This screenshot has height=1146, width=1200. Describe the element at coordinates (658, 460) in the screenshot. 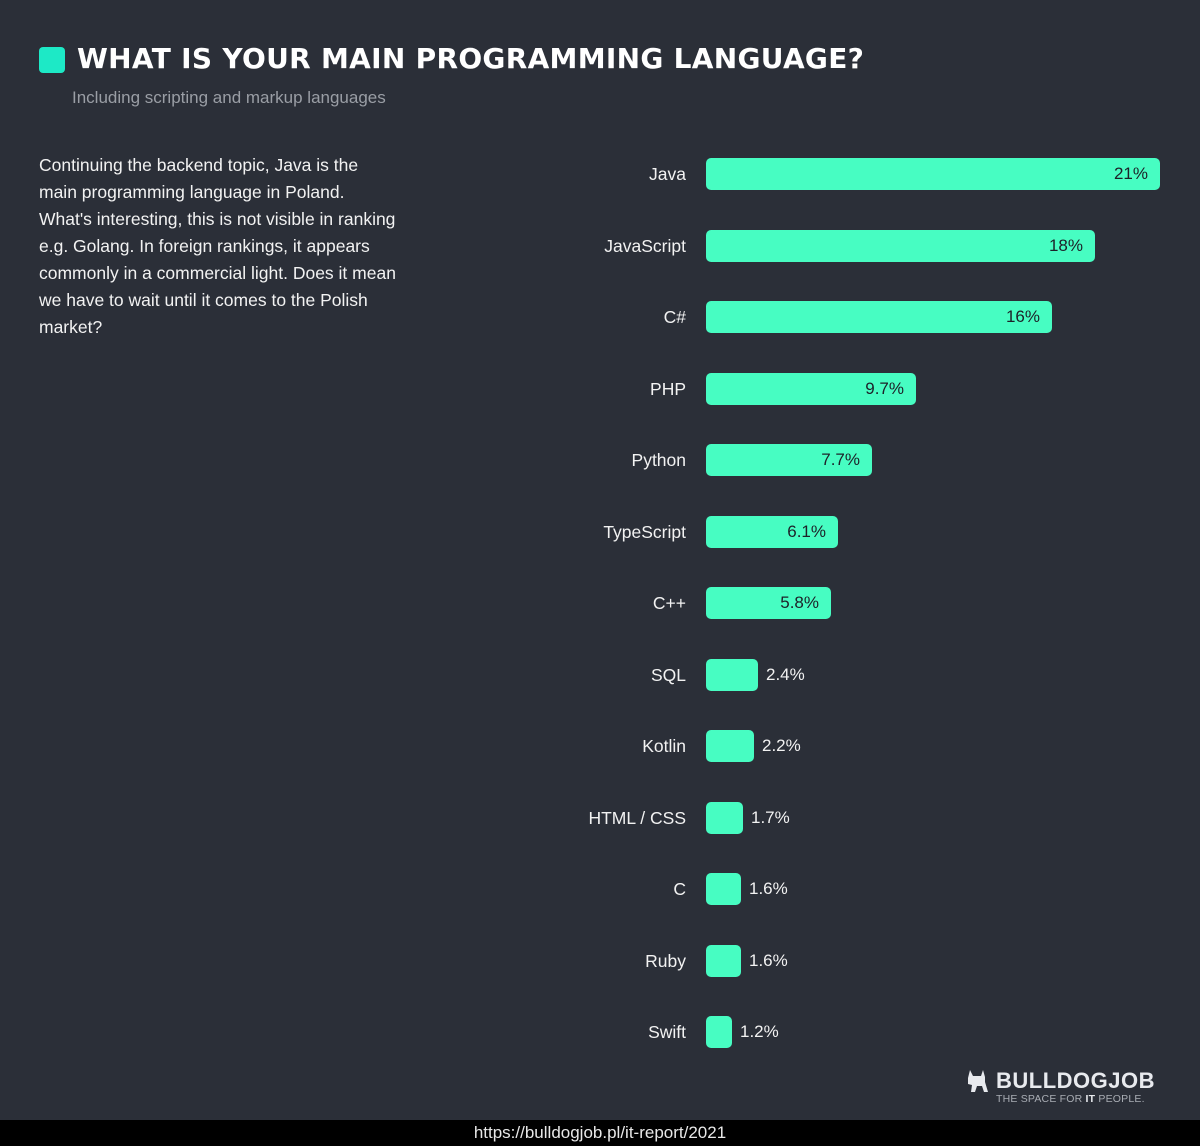

I see `bar-label: Python` at that location.